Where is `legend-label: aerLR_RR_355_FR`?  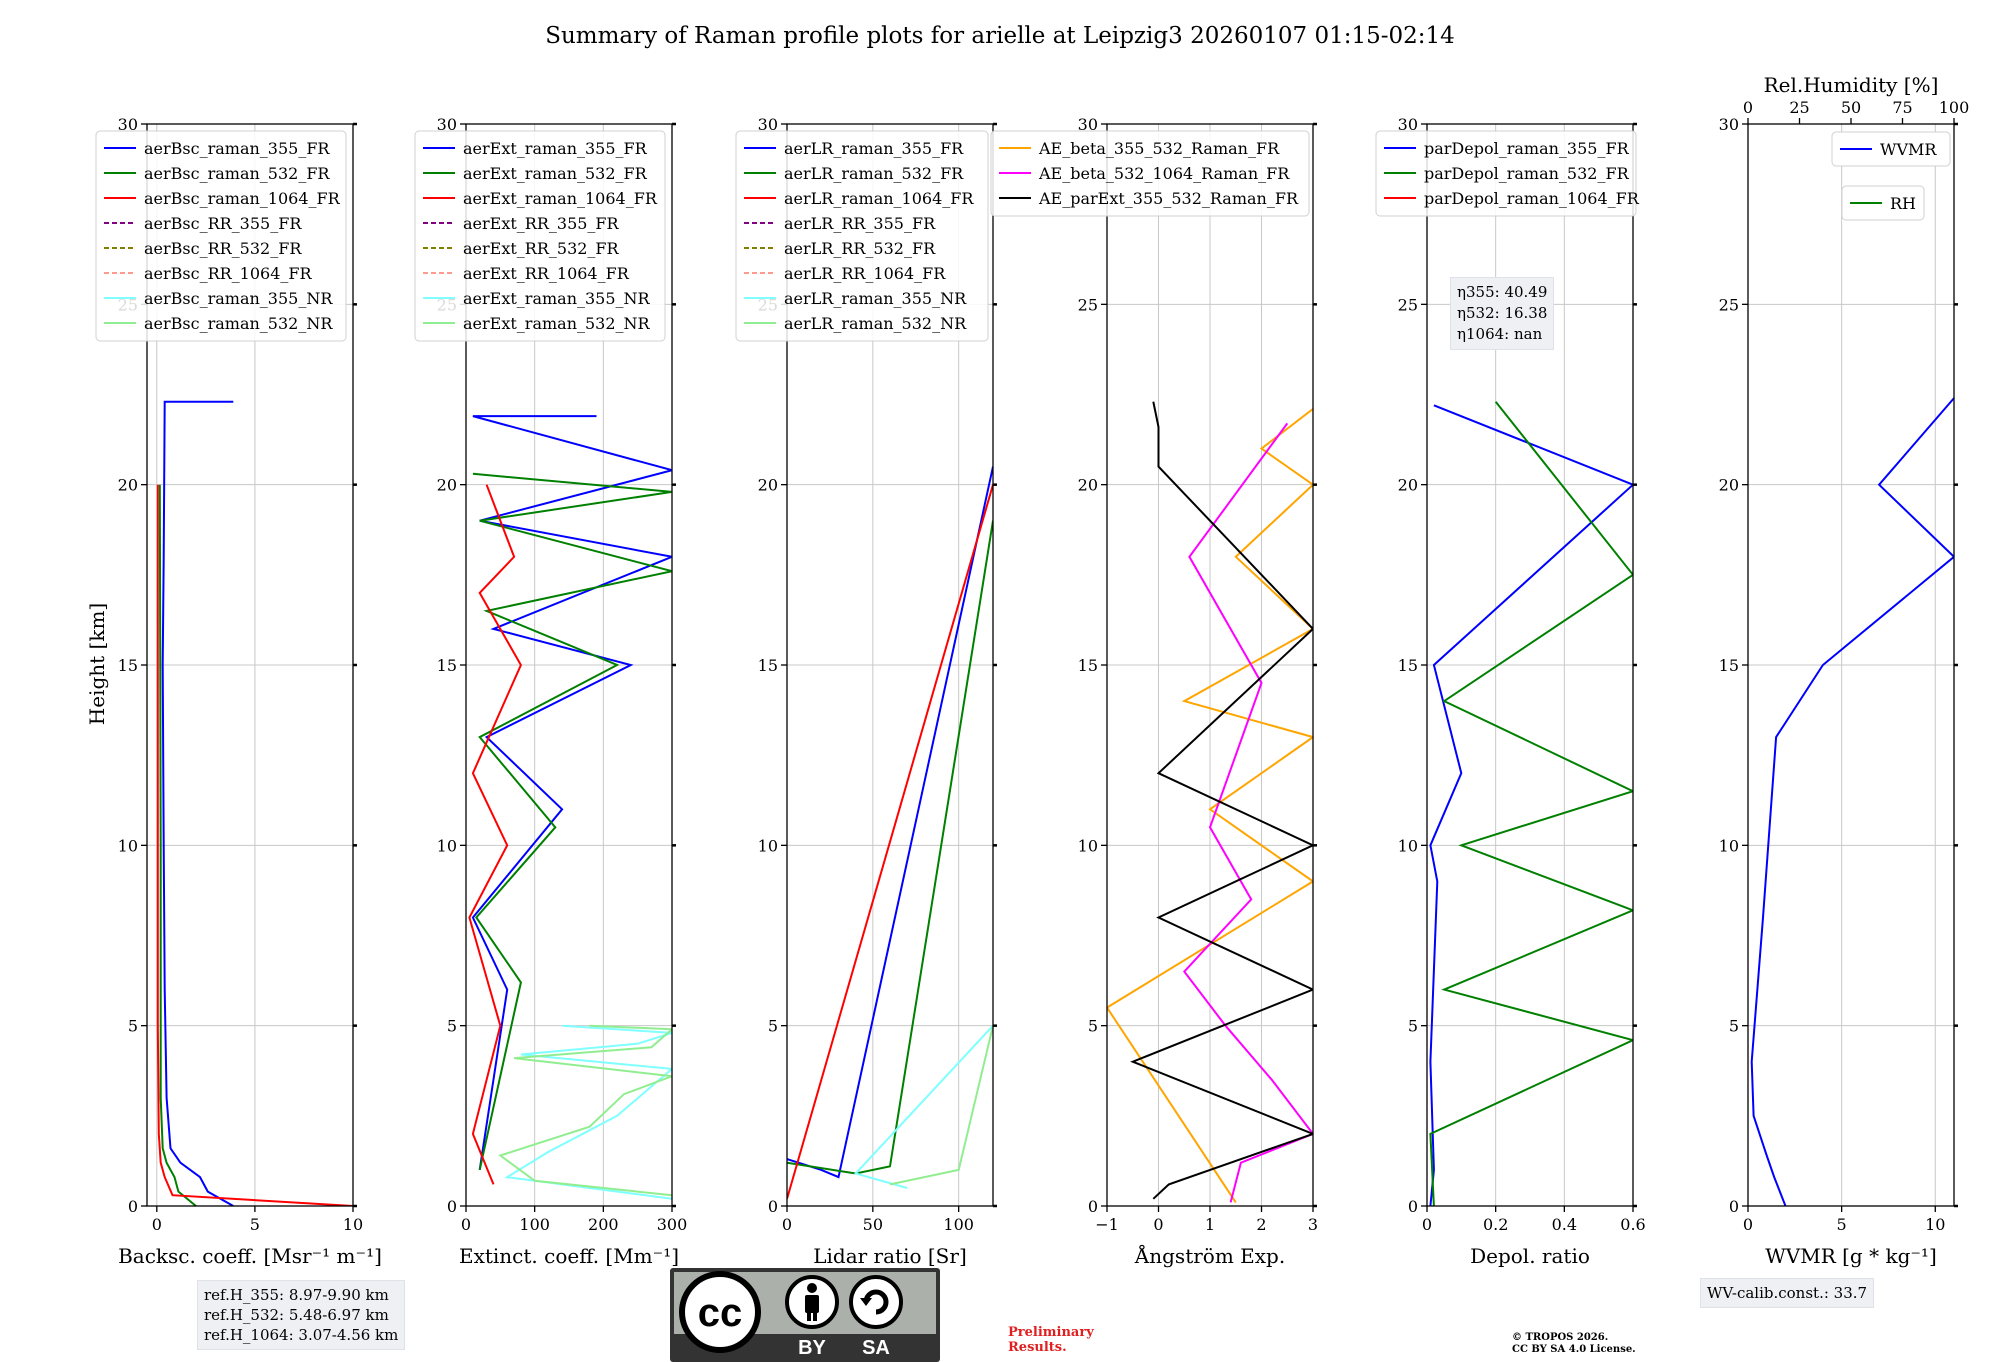
legend-label: aerLR_RR_355_FR is located at coordinates (860, 223).